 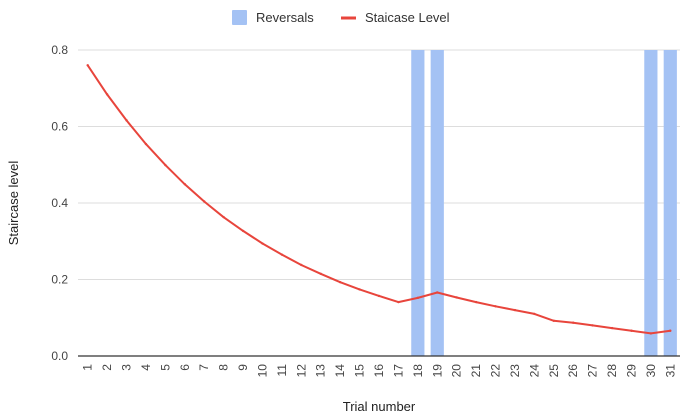 What do you see at coordinates (407, 17) in the screenshot?
I see `legend-label-staircase-level: Staicase Level` at bounding box center [407, 17].